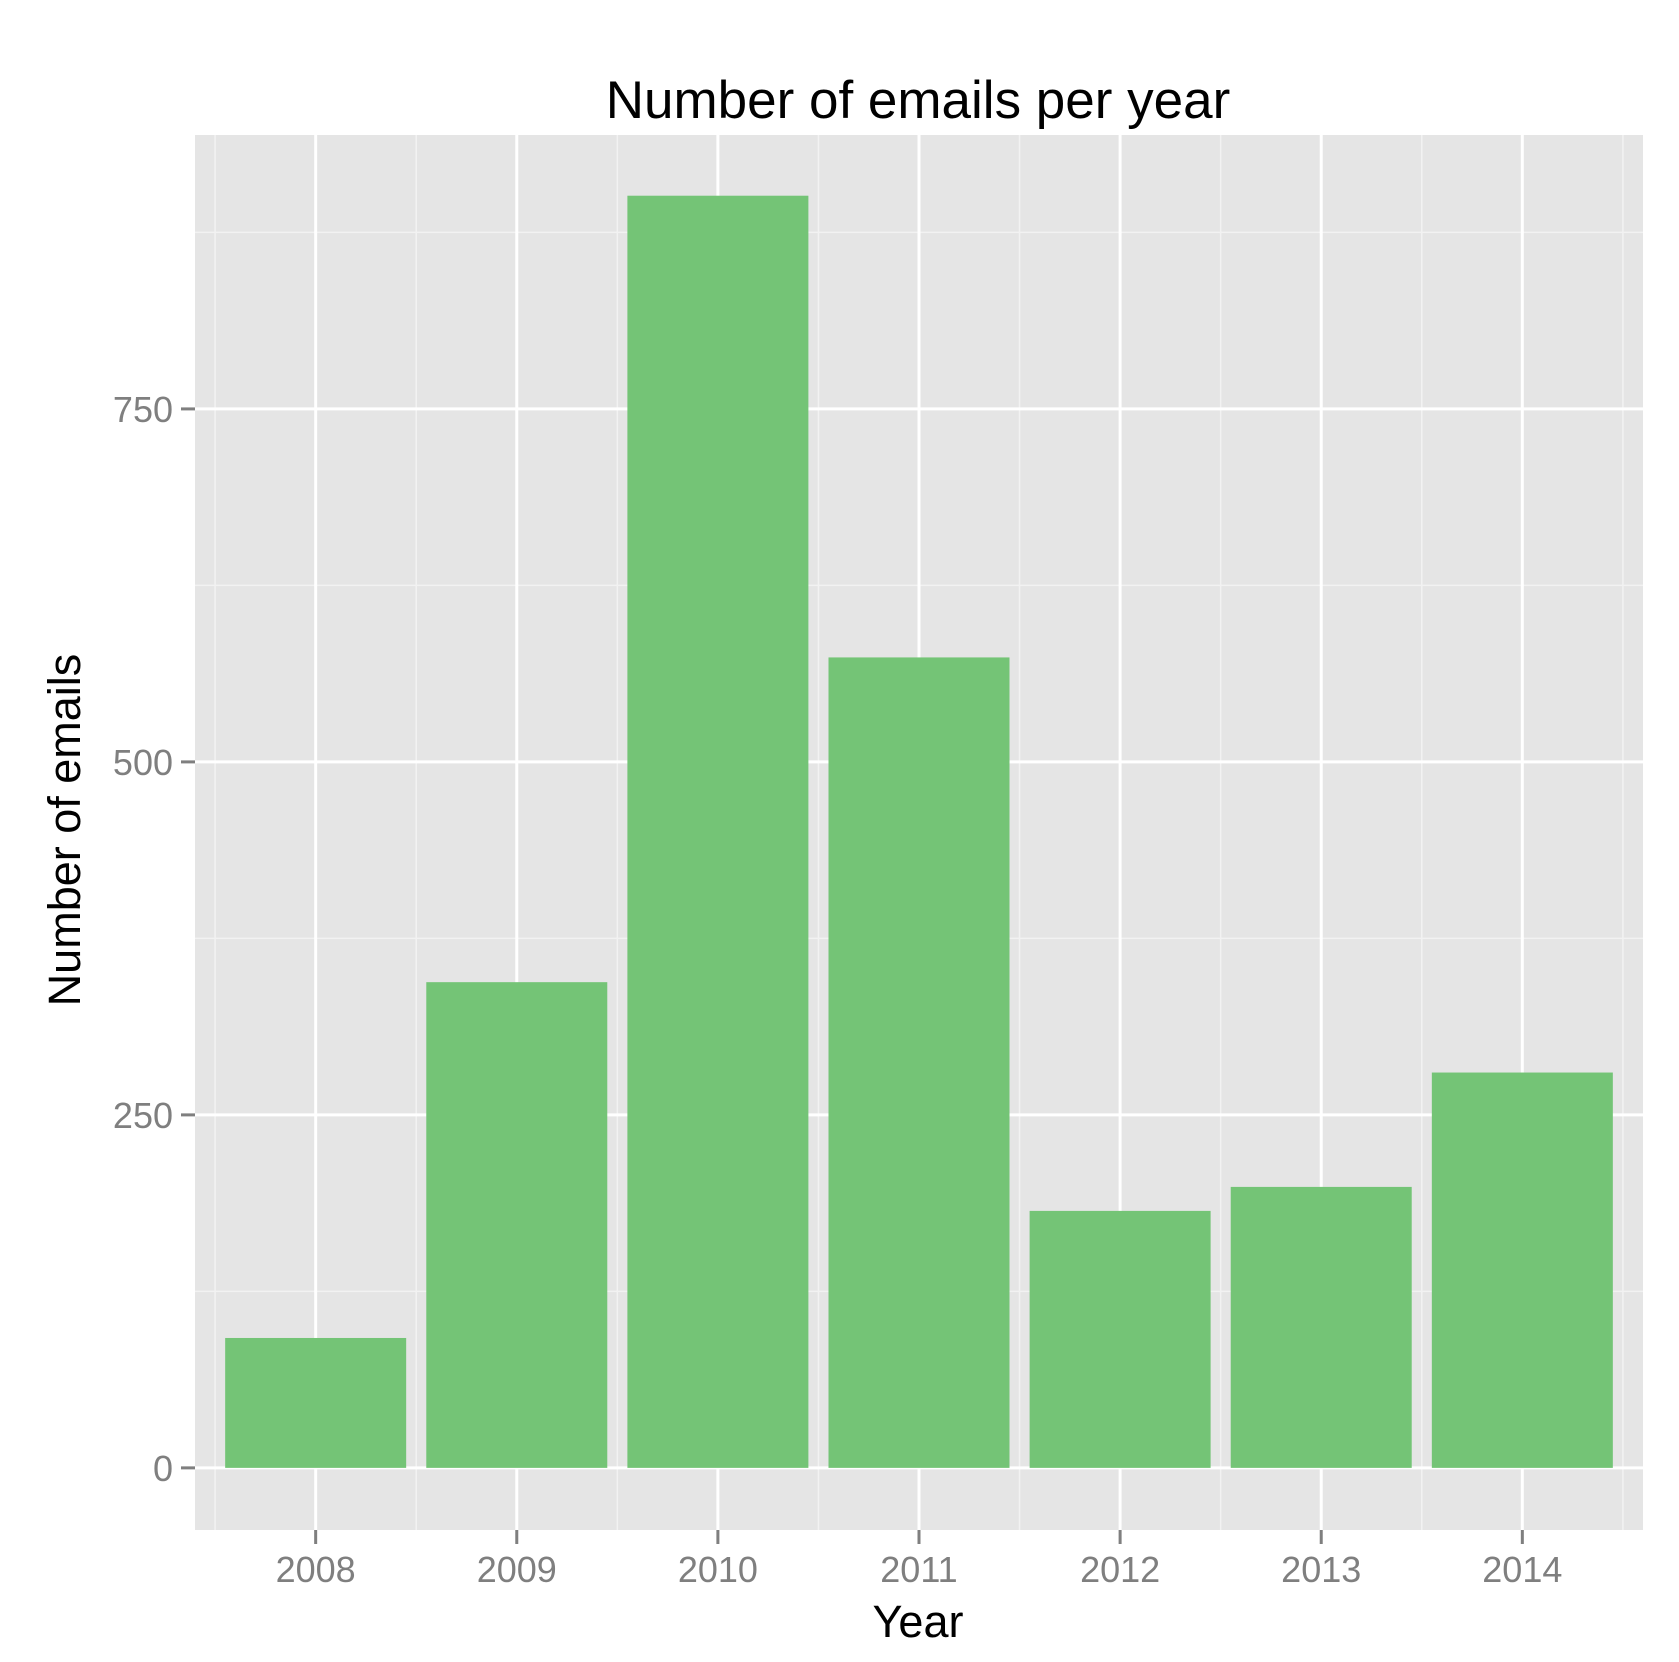 The image size is (1679, 1662). Describe the element at coordinates (517, 1569) in the screenshot. I see `x-tick-label: 2009` at that location.